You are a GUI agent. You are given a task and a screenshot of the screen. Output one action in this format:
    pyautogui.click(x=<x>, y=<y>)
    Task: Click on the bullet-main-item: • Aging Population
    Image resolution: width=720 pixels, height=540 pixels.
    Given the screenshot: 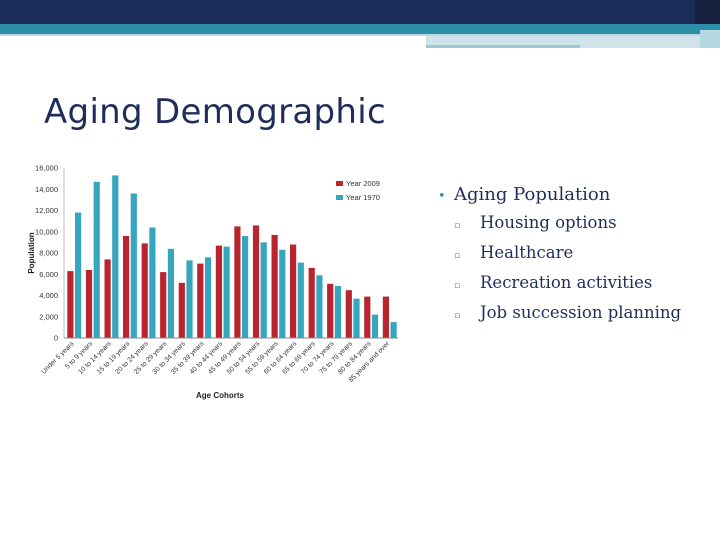 What is the action you would take?
    pyautogui.click(x=573, y=194)
    